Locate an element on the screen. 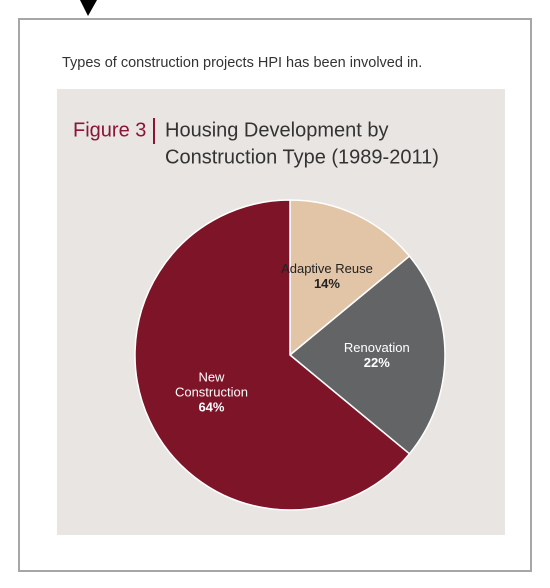 The width and height of the screenshot is (550, 588). arrow is located at coordinates (88, 8).